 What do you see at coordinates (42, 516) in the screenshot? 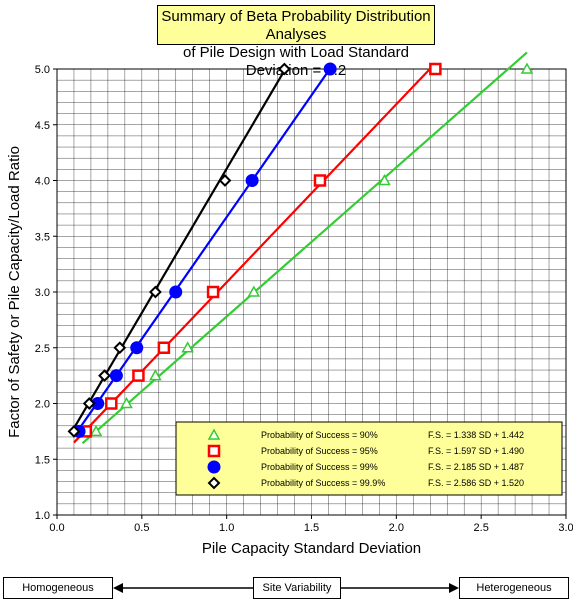
I see `y-tick-label: 1.0` at bounding box center [42, 516].